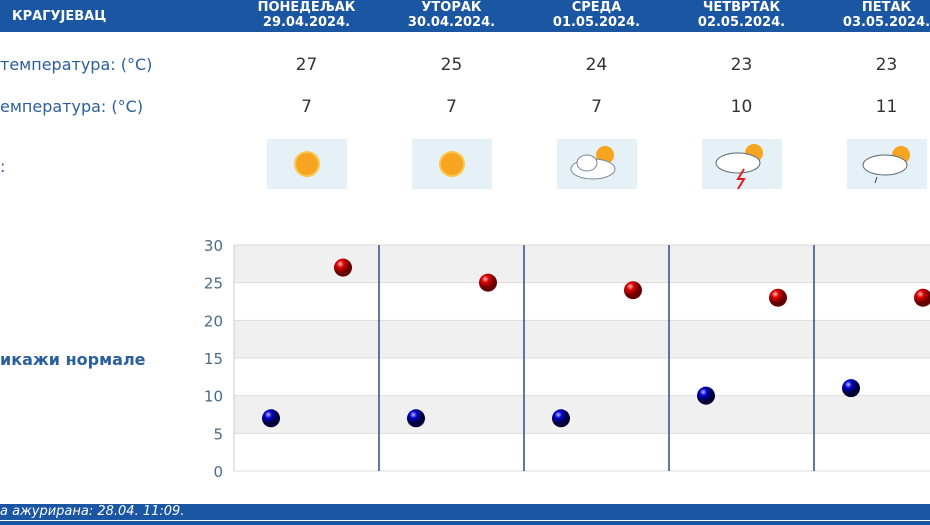  Describe the element at coordinates (451, 7) in the screenshot. I see `day-name: УТОРАК` at that location.